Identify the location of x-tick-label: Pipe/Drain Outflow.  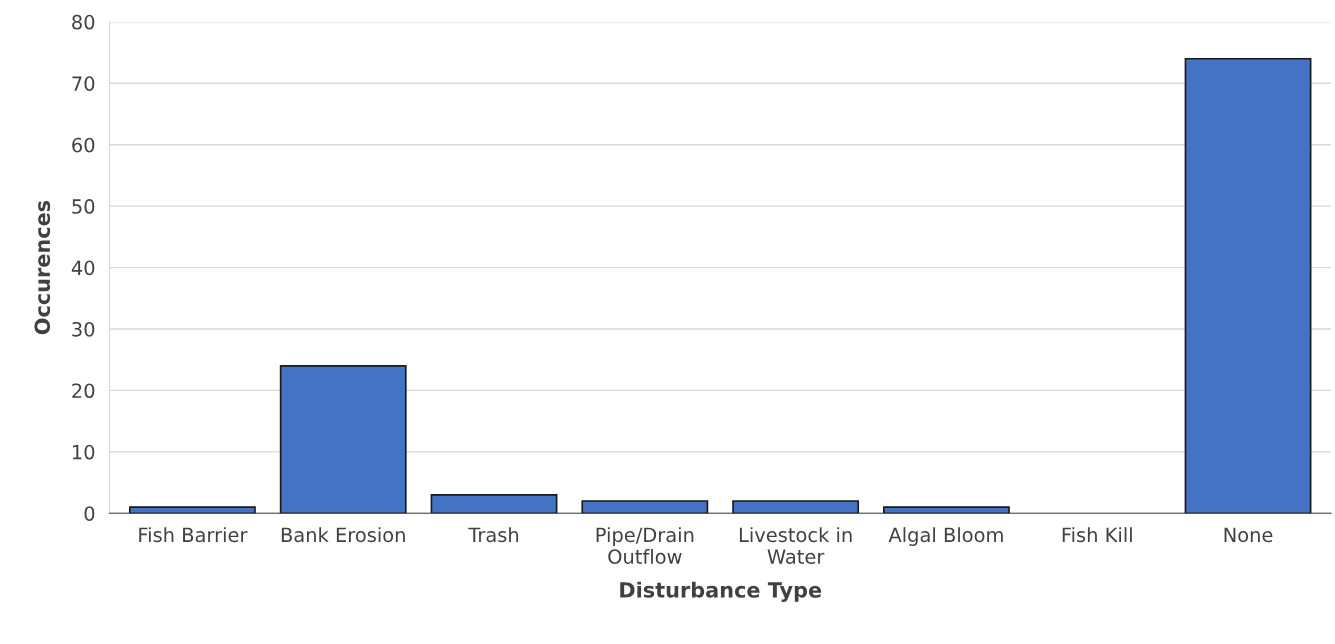
(645, 545).